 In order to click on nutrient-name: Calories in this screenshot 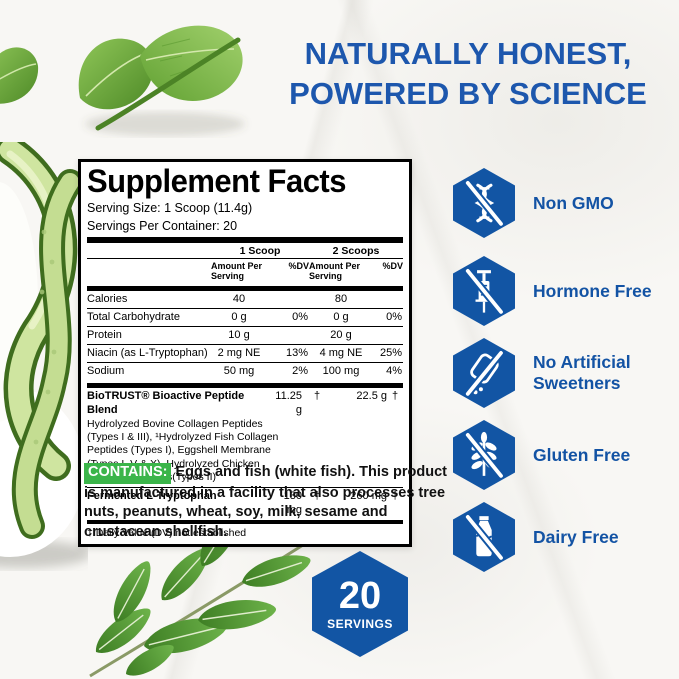, I will do `click(107, 298)`.